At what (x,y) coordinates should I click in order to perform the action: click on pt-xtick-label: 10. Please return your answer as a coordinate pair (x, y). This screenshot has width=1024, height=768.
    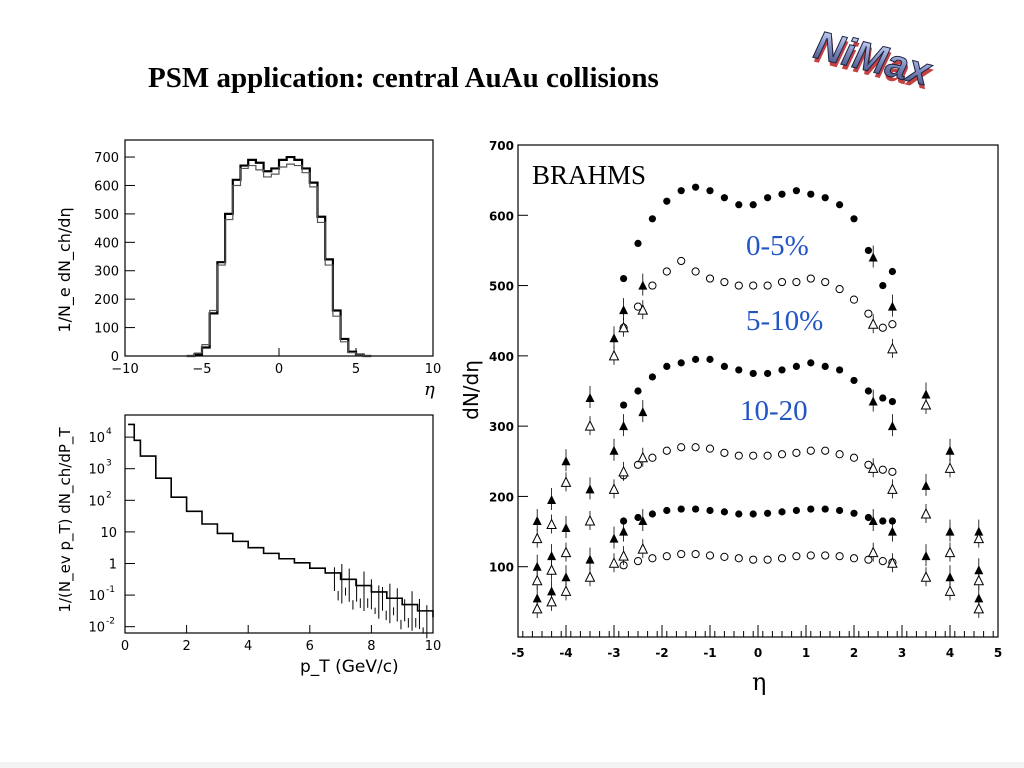
    Looking at the image, I should click on (433, 646).